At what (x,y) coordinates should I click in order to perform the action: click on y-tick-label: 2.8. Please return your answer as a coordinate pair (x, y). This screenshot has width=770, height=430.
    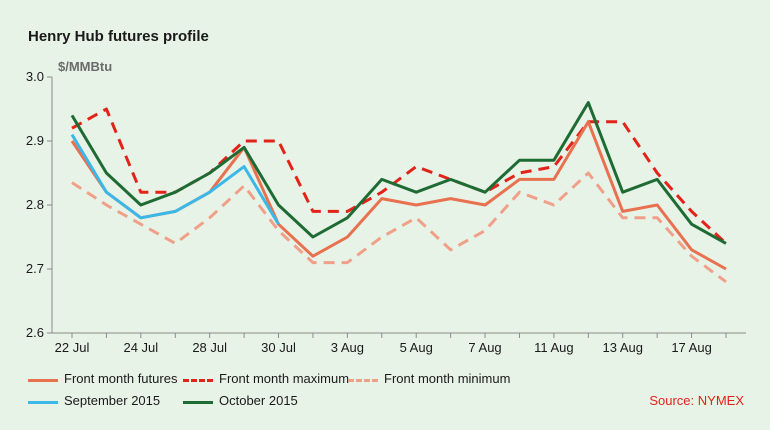
    Looking at the image, I should click on (35, 204).